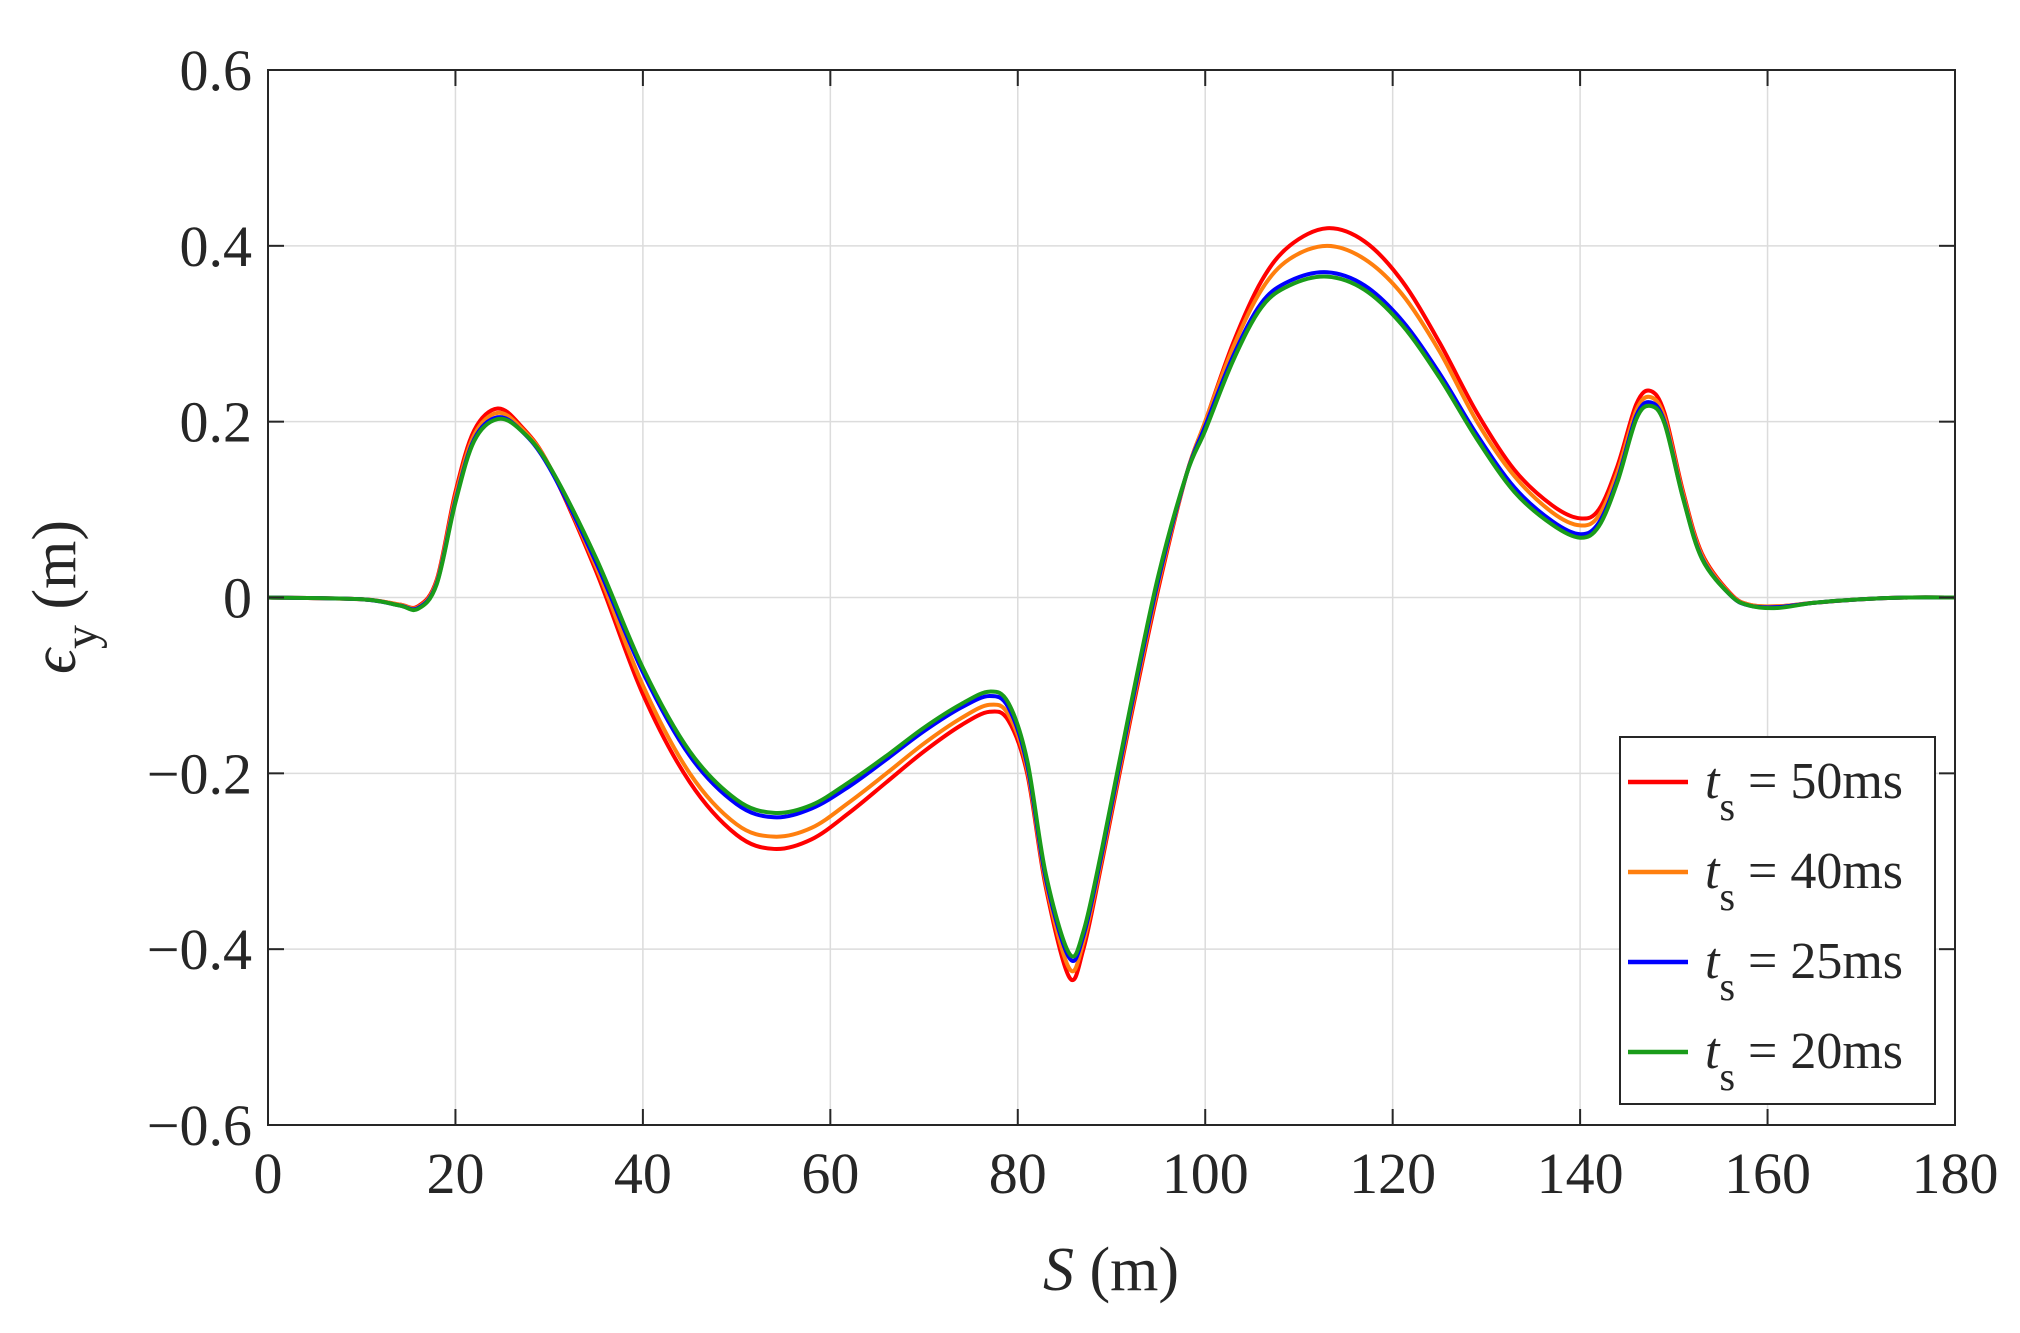  I want to click on y-tick-label: −0.6, so click(199, 1125).